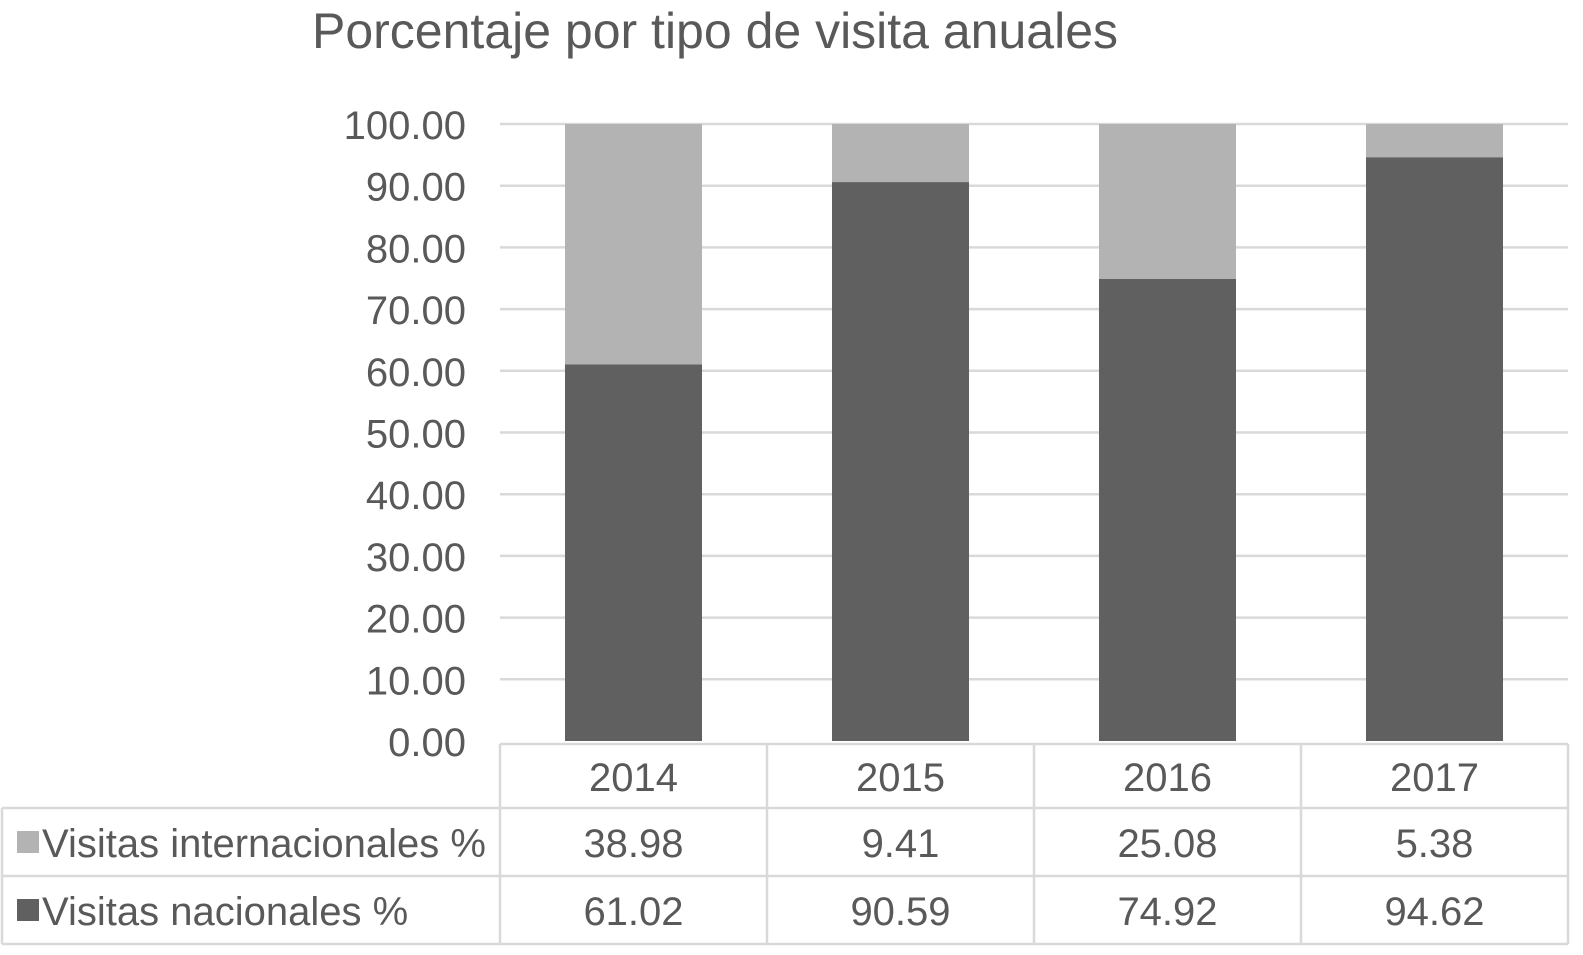 The width and height of the screenshot is (1583, 955). I want to click on data-label: 25.08, so click(1167, 844).